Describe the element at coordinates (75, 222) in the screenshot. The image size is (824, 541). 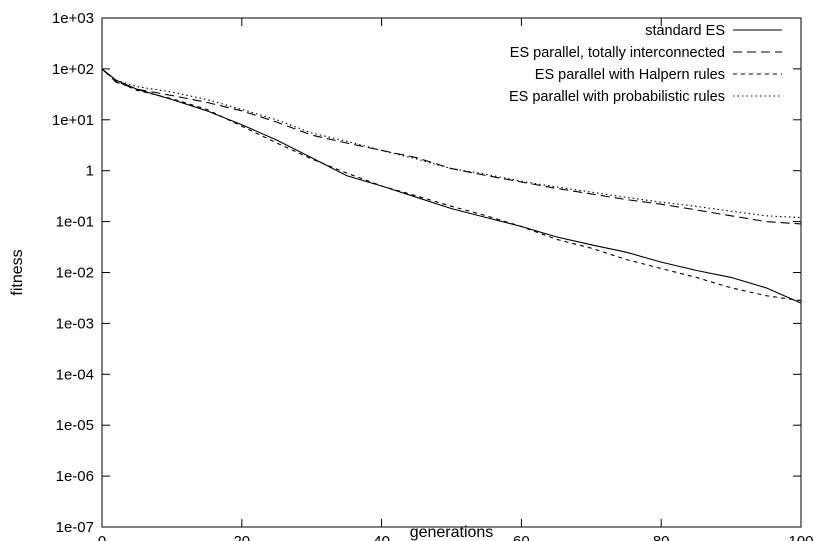
I see `y-tick-label: 1e-01` at that location.